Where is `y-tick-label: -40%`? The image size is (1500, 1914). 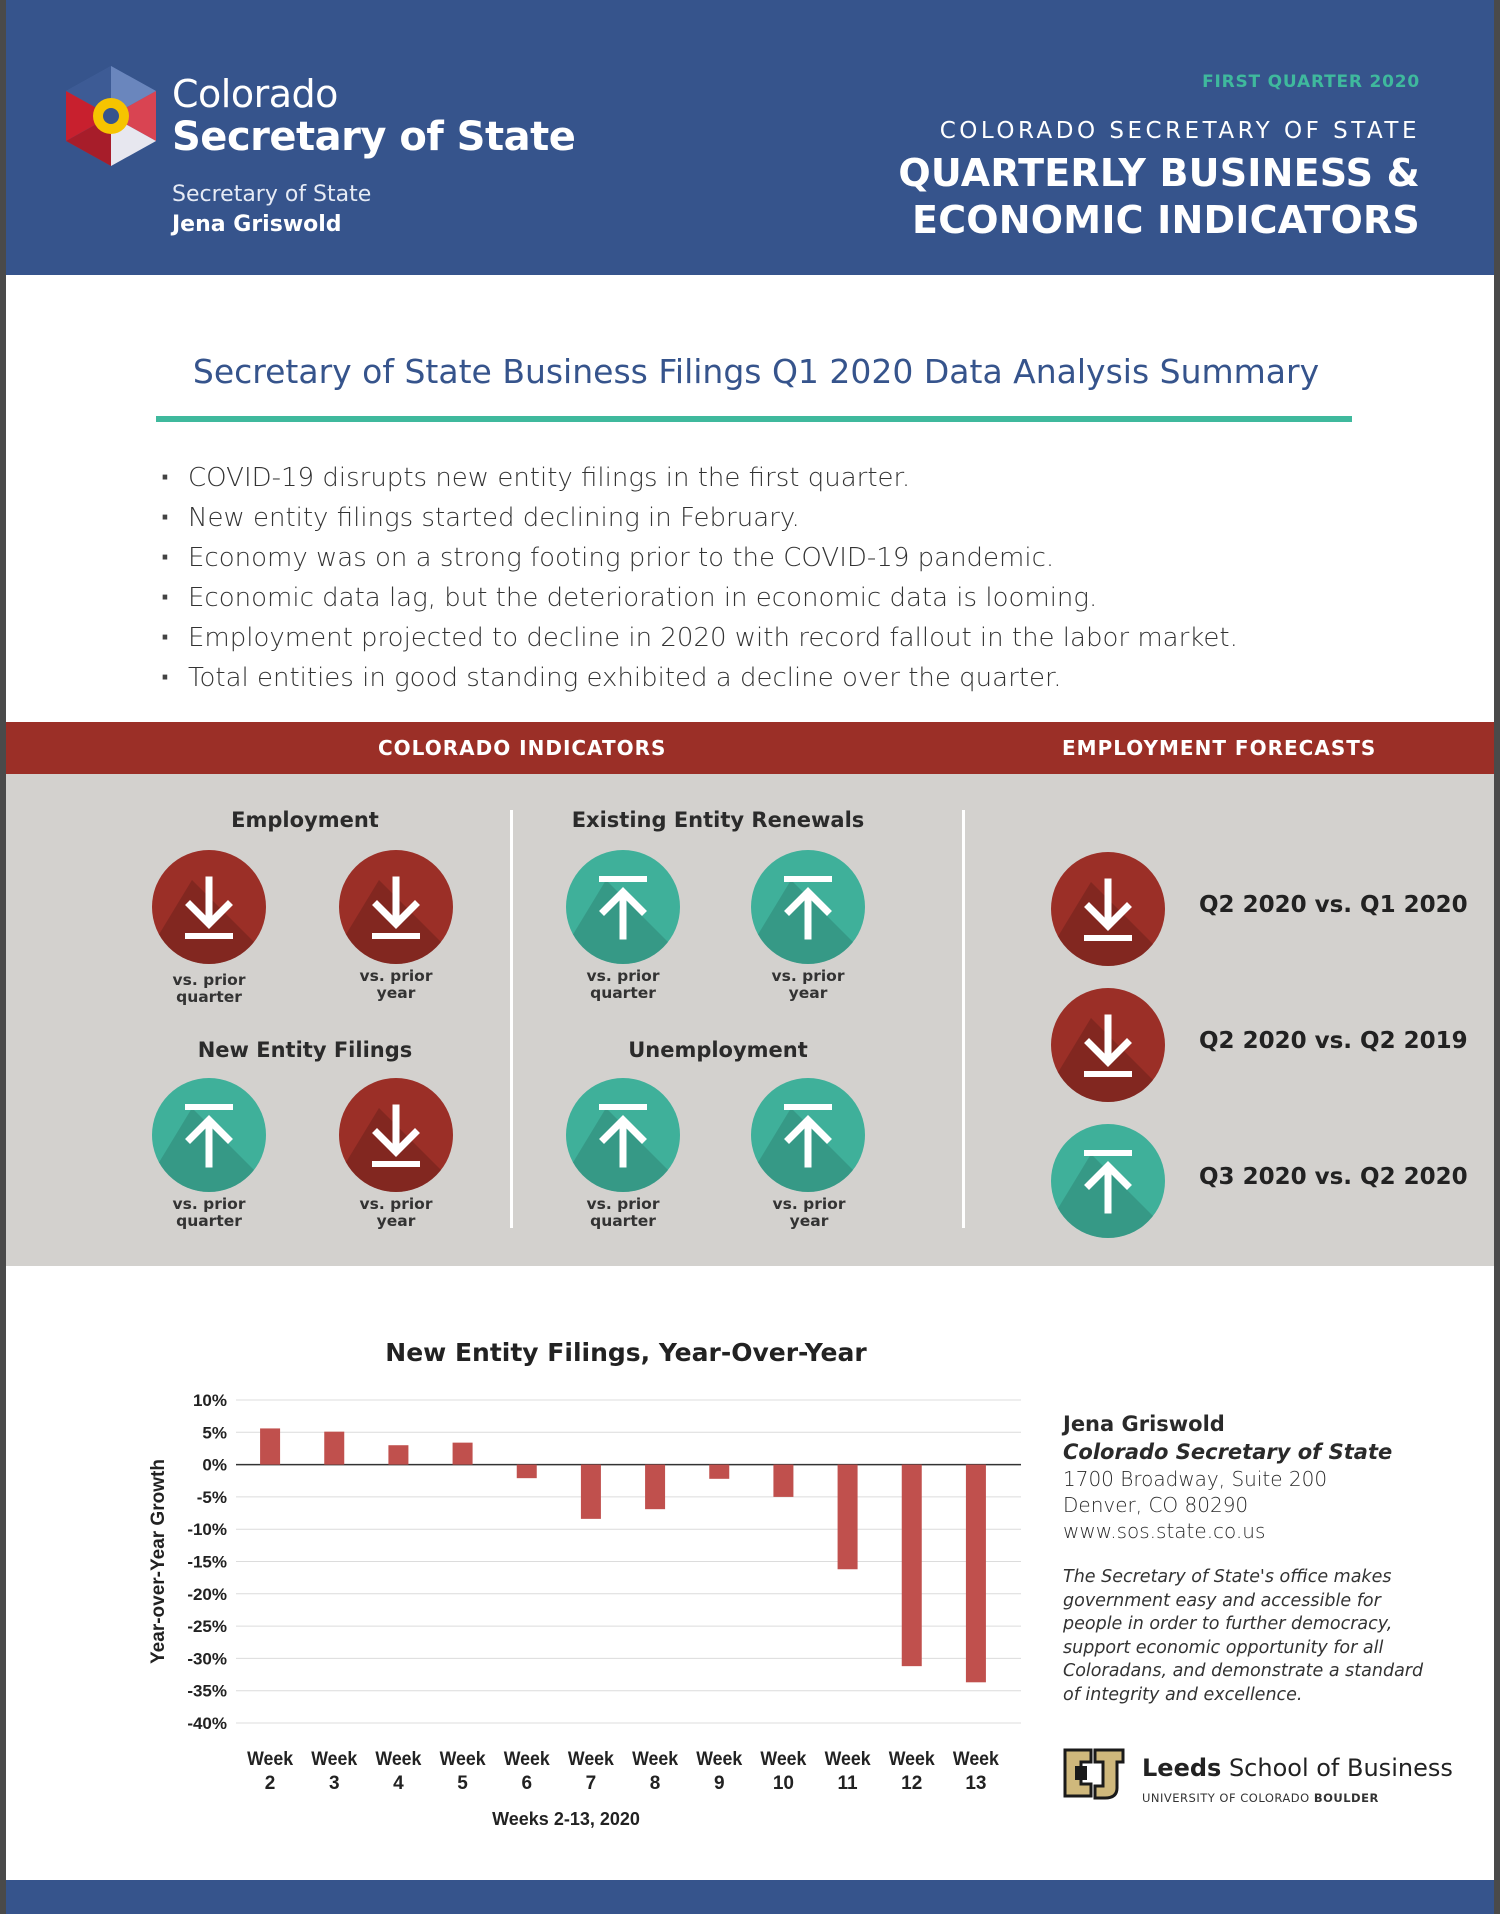
y-tick-label: -40% is located at coordinates (207, 1723).